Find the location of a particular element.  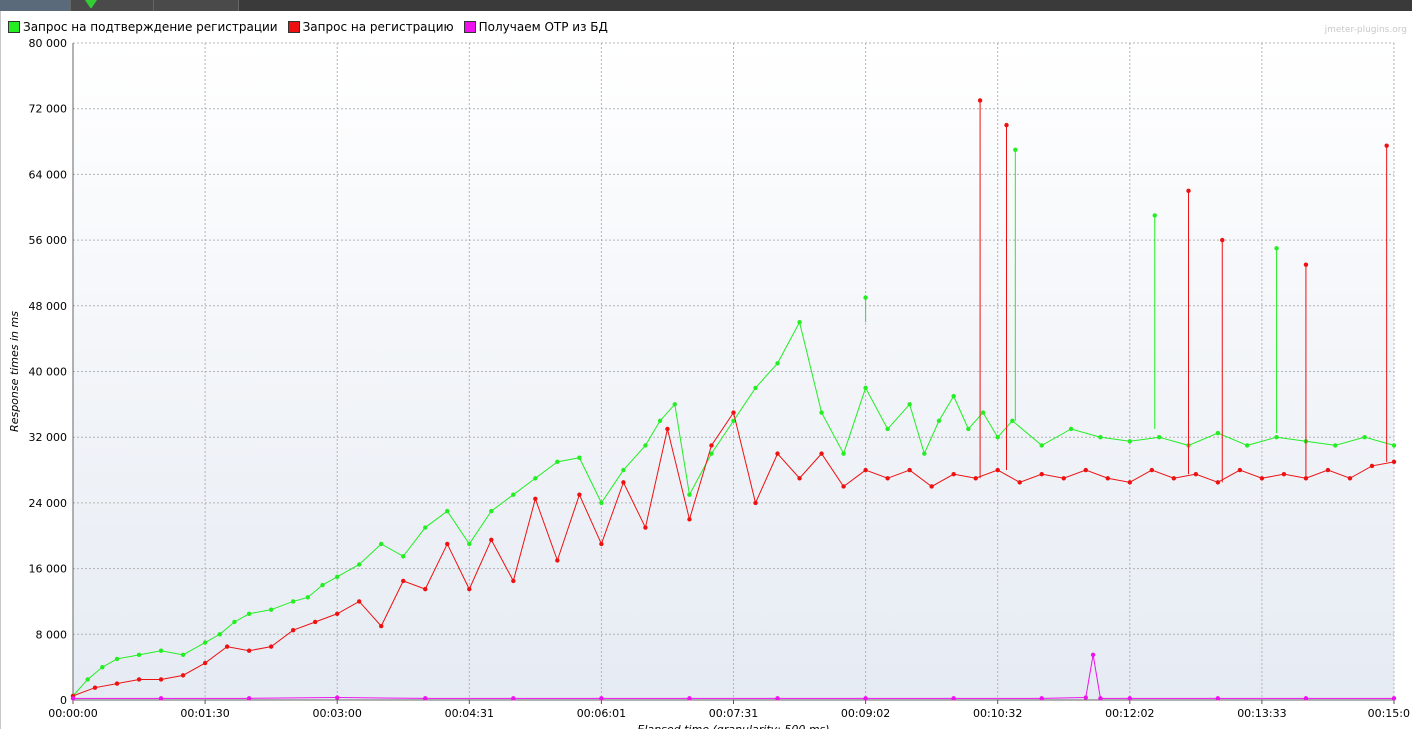

x-tick-label: 00:06:01 is located at coordinates (601, 713).